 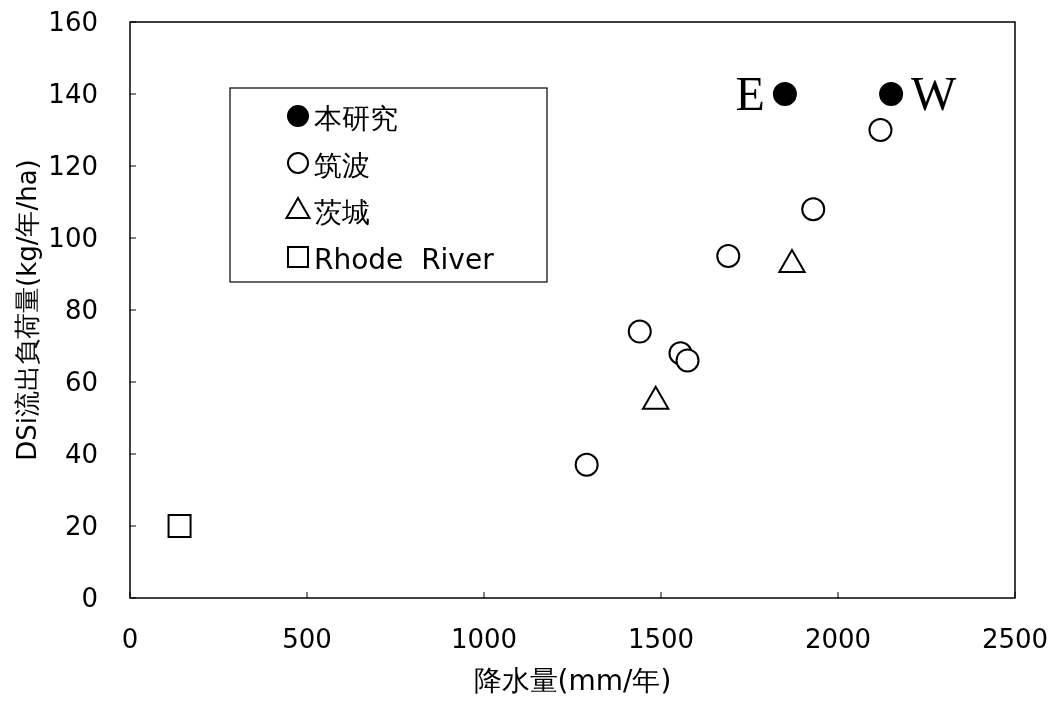 What do you see at coordinates (750, 93) in the screenshot?
I see `annotation: E` at bounding box center [750, 93].